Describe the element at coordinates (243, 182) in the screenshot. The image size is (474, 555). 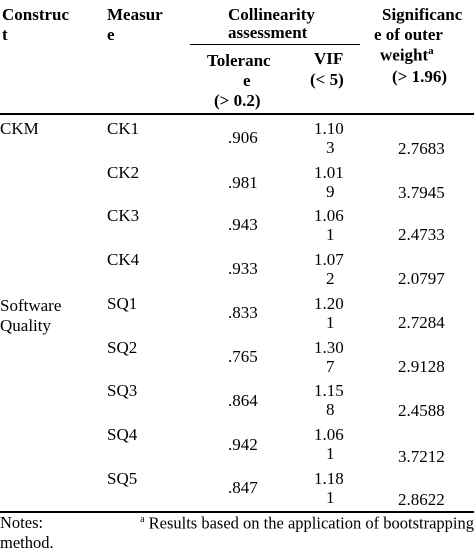
I see `tolerance-cell: .981` at that location.